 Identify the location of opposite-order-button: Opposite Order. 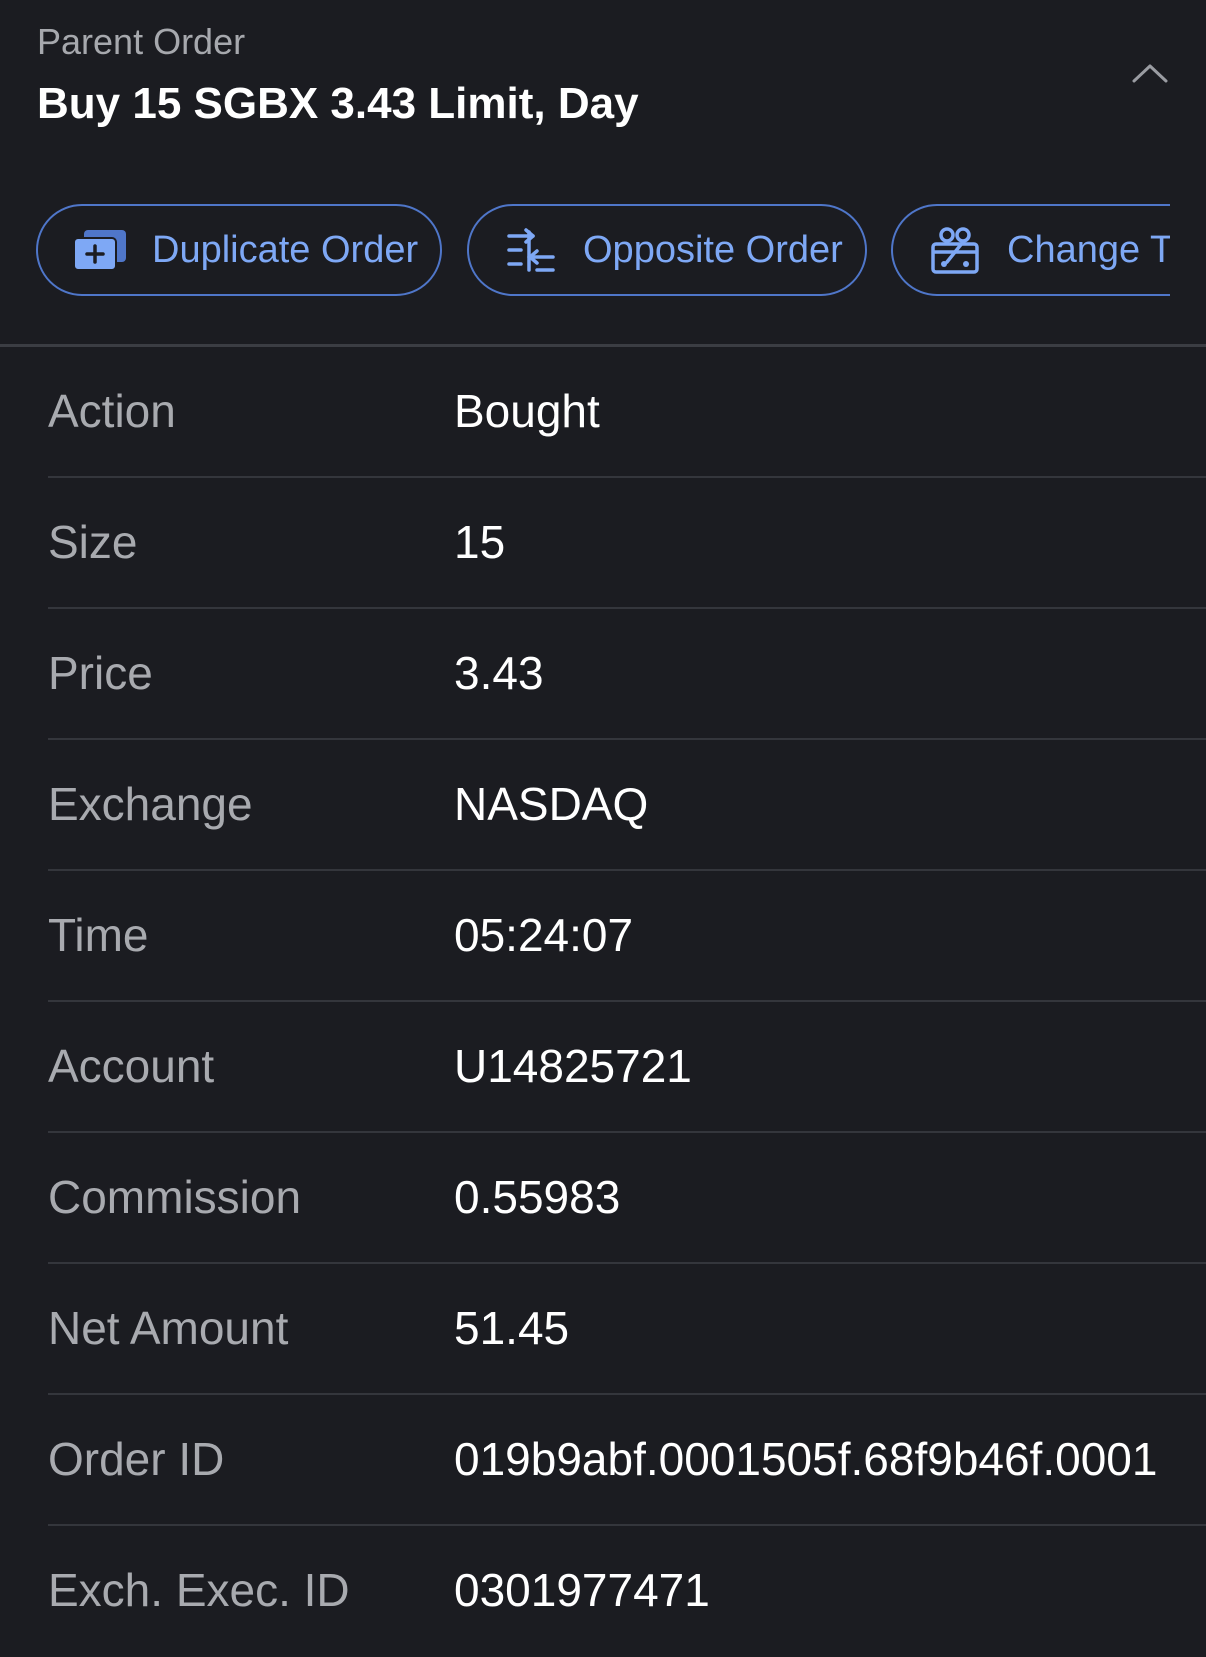
(667, 250).